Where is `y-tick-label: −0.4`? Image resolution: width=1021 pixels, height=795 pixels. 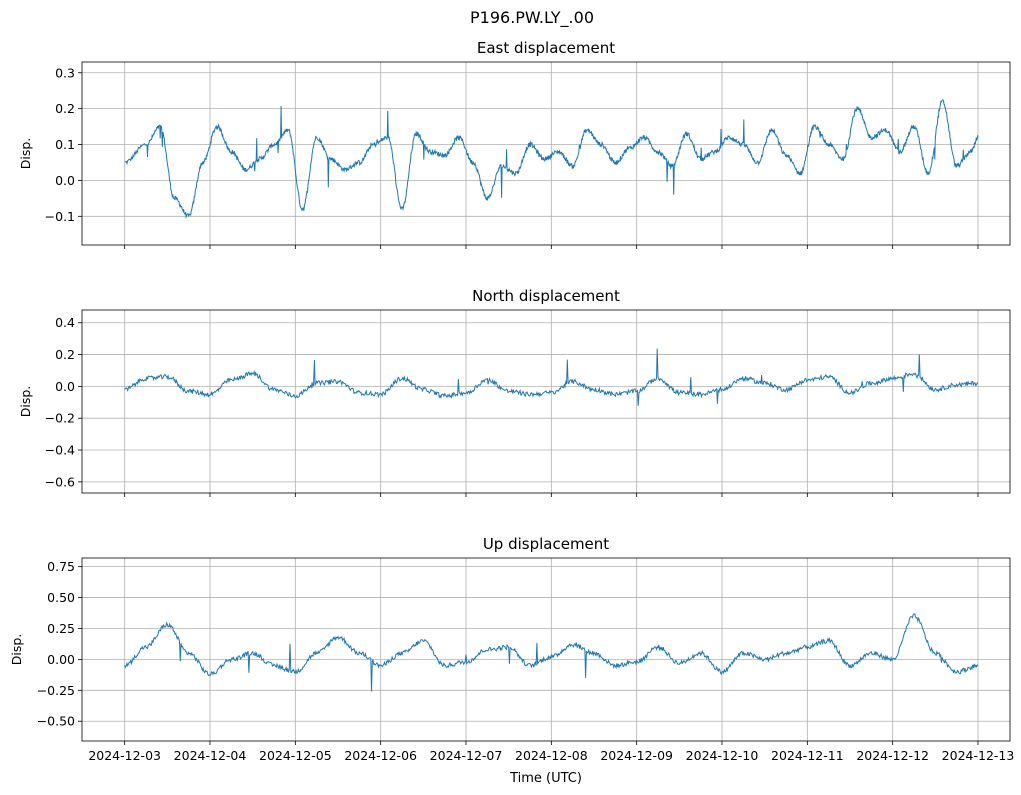 y-tick-label: −0.4 is located at coordinates (60, 450).